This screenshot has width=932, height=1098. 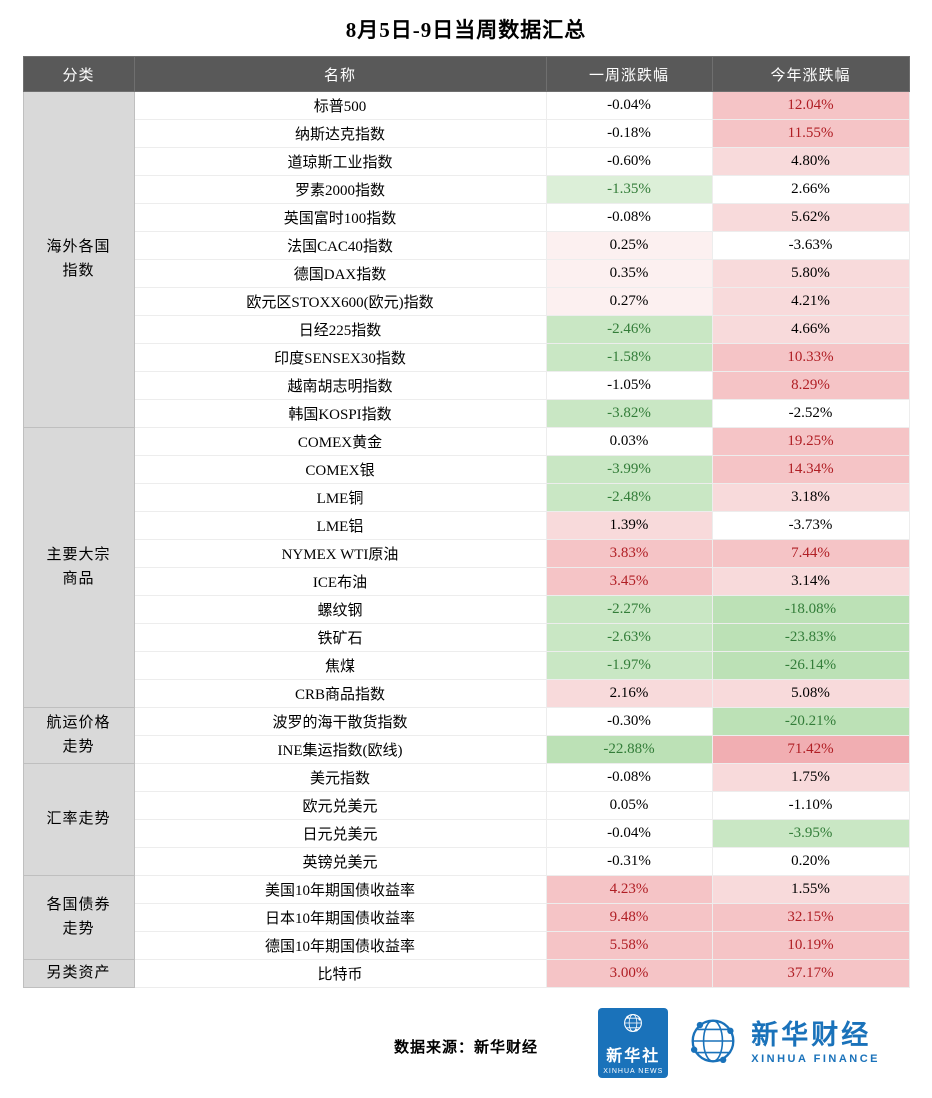 What do you see at coordinates (629, 189) in the screenshot?
I see `week-change-cell: -1.35%` at bounding box center [629, 189].